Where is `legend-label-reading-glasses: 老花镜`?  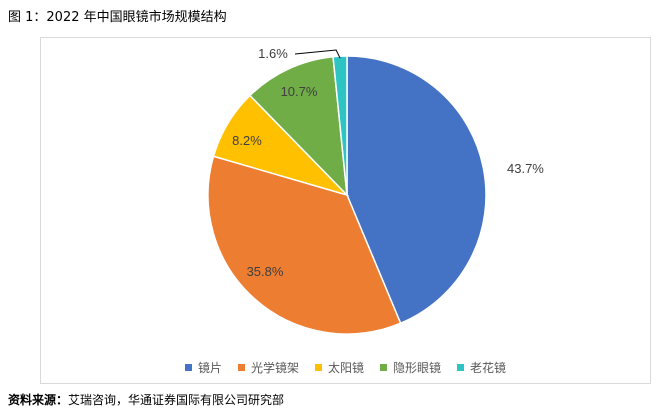 legend-label-reading-glasses: 老花镜 is located at coordinates (488, 368).